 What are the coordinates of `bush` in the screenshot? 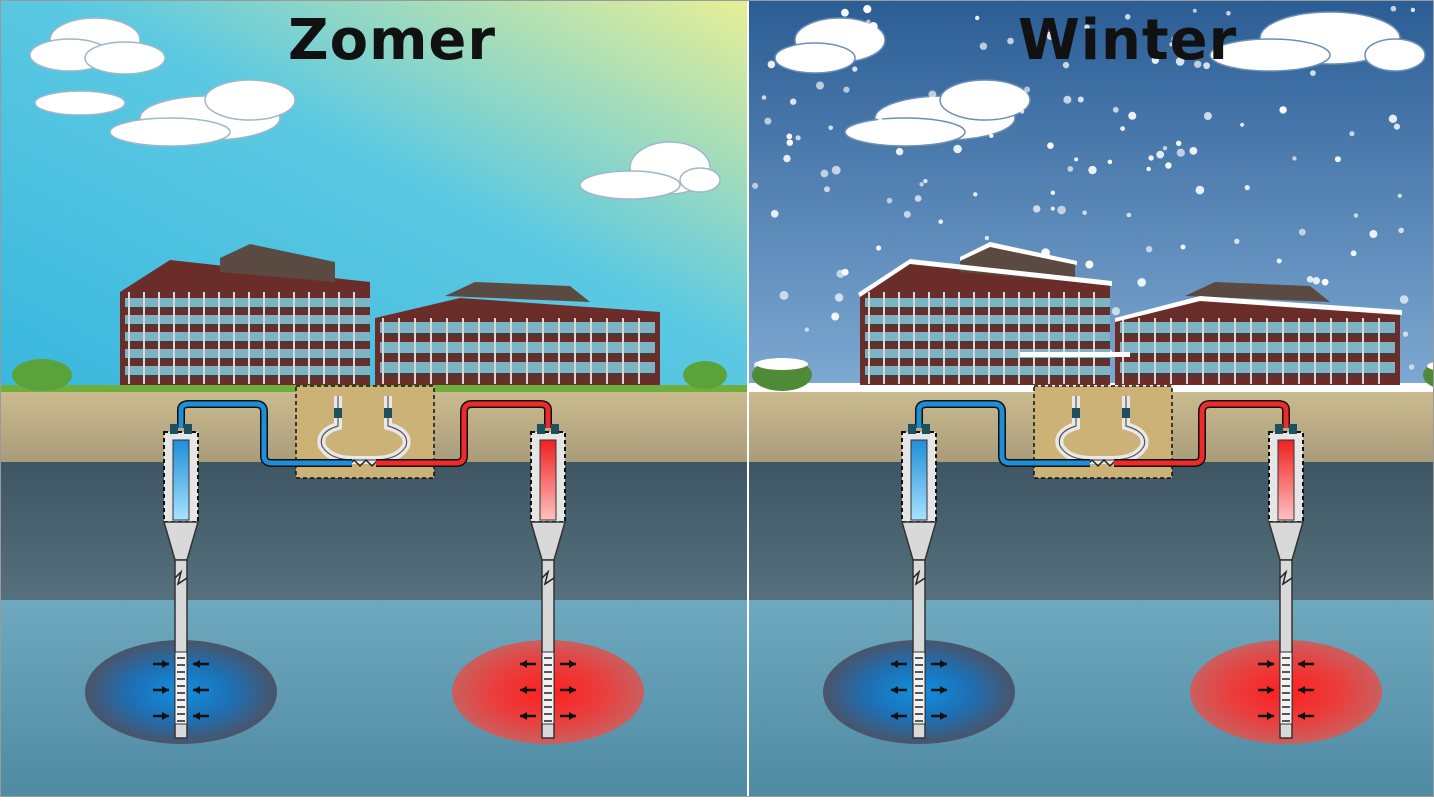 It's located at (705, 375).